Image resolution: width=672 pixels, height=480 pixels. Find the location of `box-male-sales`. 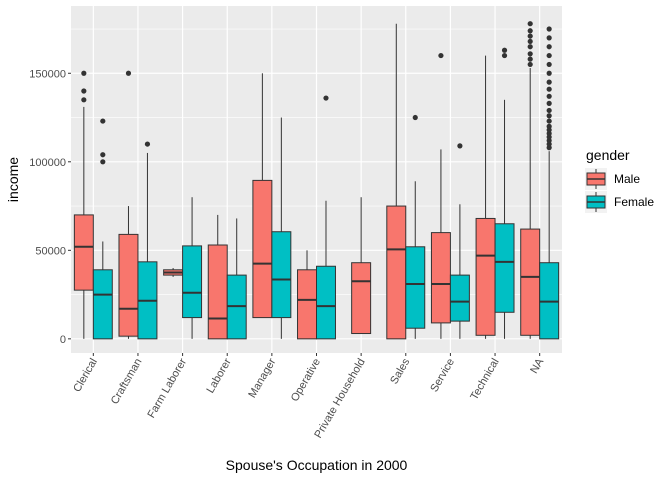

box-male-sales is located at coordinates (396, 181).